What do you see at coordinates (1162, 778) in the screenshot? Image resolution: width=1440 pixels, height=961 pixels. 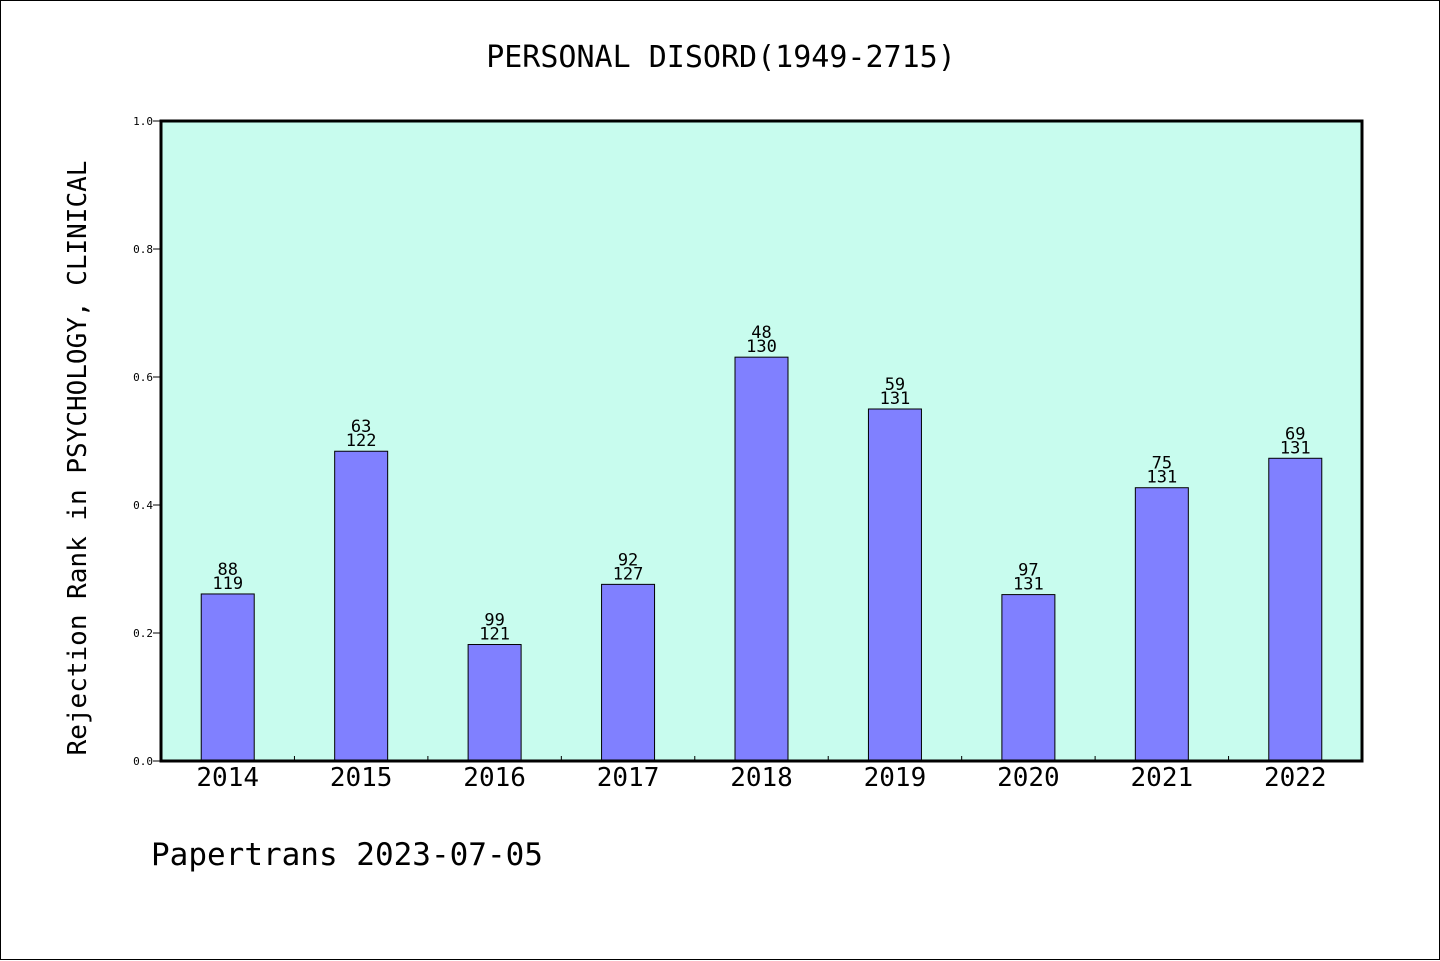 I see `x-tick-label: 2021` at bounding box center [1162, 778].